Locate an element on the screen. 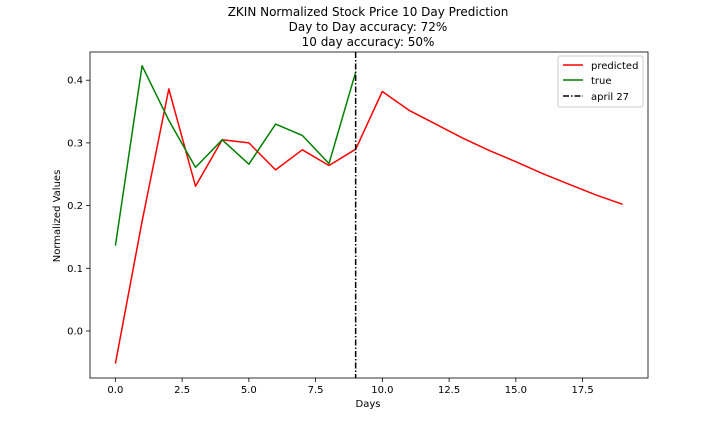  title-line-3: 10 day accuracy: 50% is located at coordinates (368, 42).